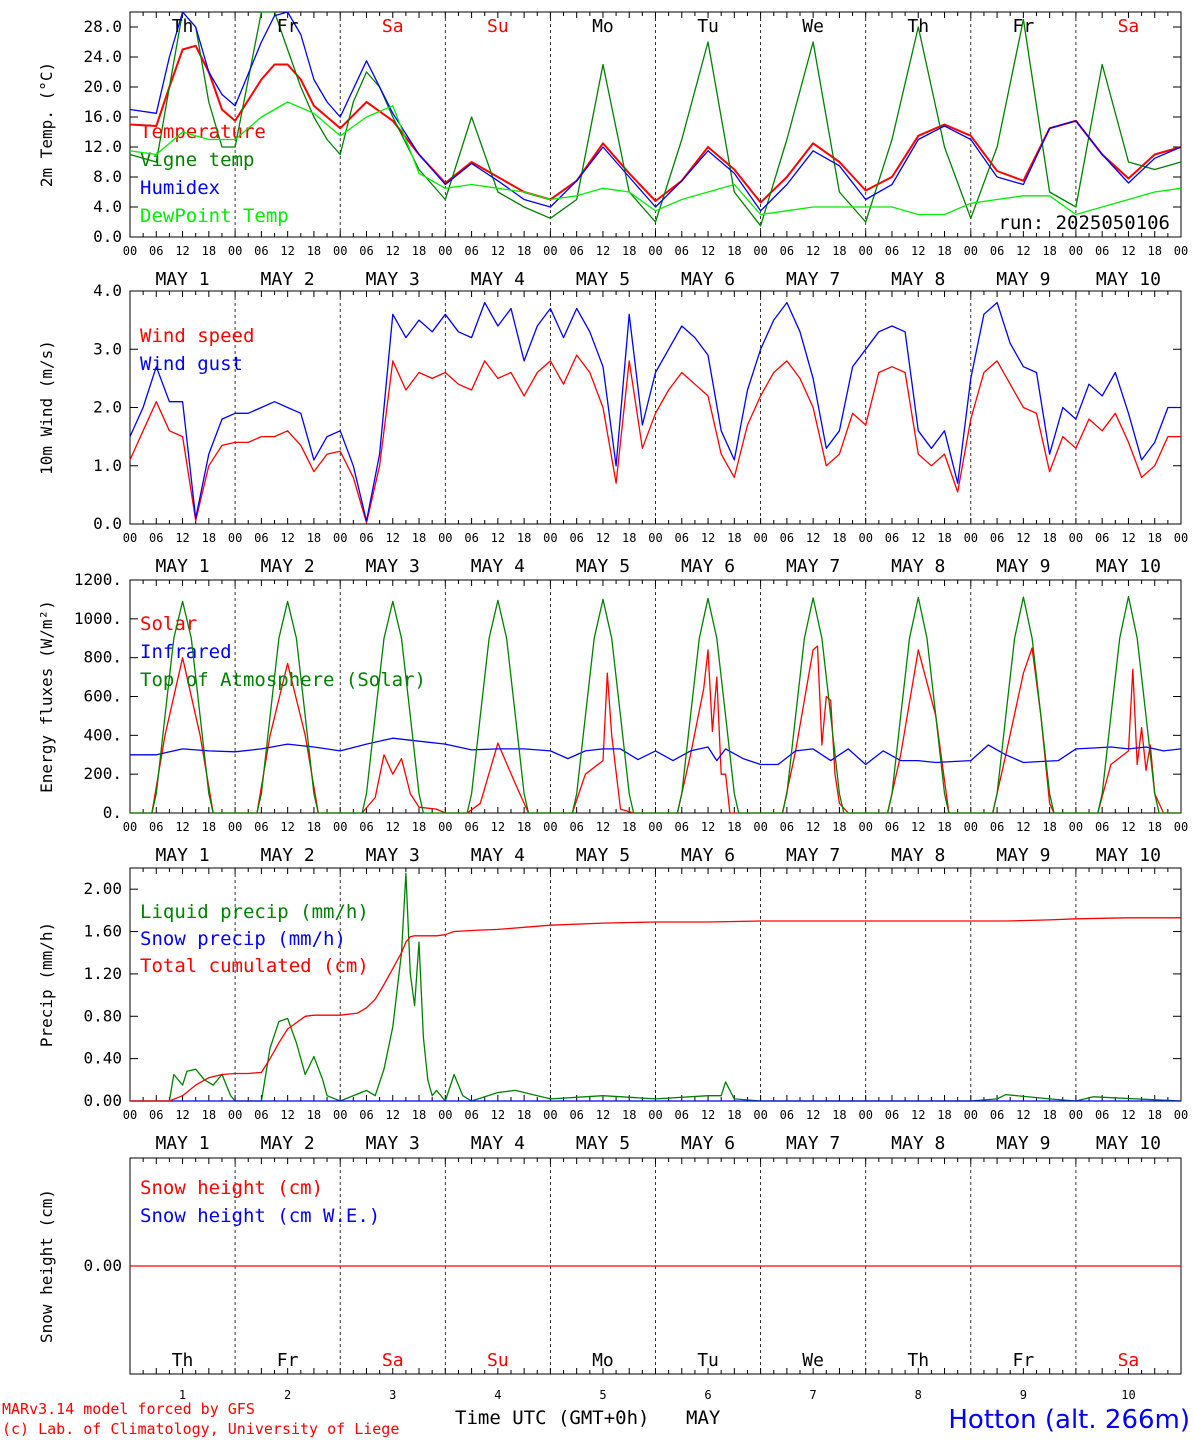 Image resolution: width=1194 pixels, height=1440 pixels. I want to click on legend-entry: Snow precip (mm/h), so click(243, 939).